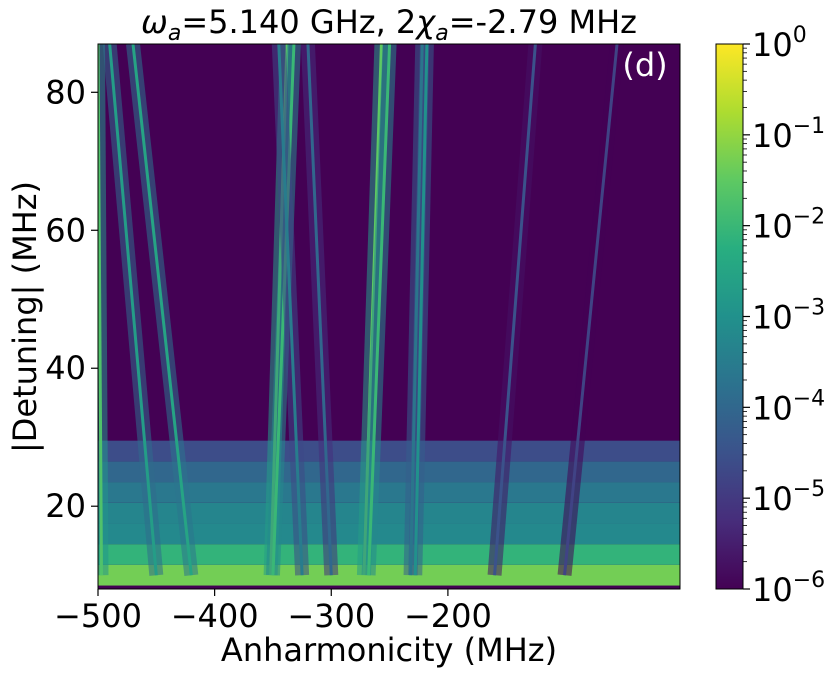  Describe the element at coordinates (65, 368) in the screenshot. I see `y-tick-label: 40` at that location.